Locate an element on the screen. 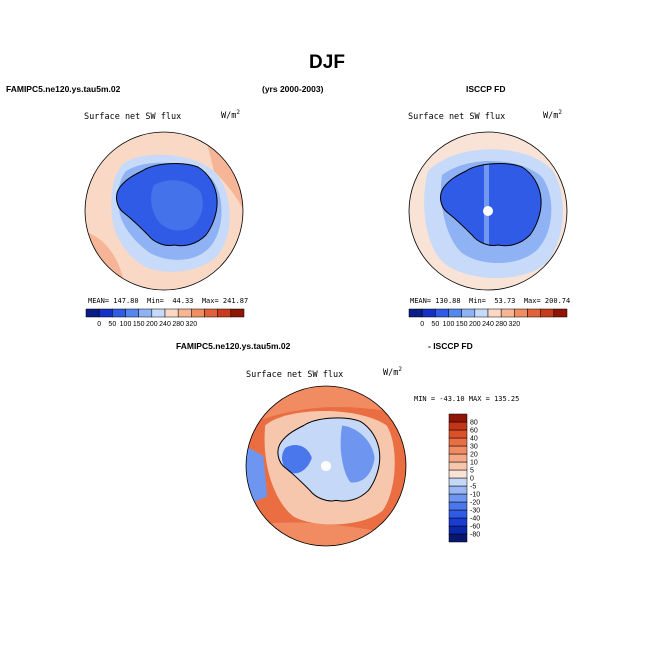 The width and height of the screenshot is (654, 654). diff-panel-subtitle: Surface net SW flux is located at coordinates (295, 375).